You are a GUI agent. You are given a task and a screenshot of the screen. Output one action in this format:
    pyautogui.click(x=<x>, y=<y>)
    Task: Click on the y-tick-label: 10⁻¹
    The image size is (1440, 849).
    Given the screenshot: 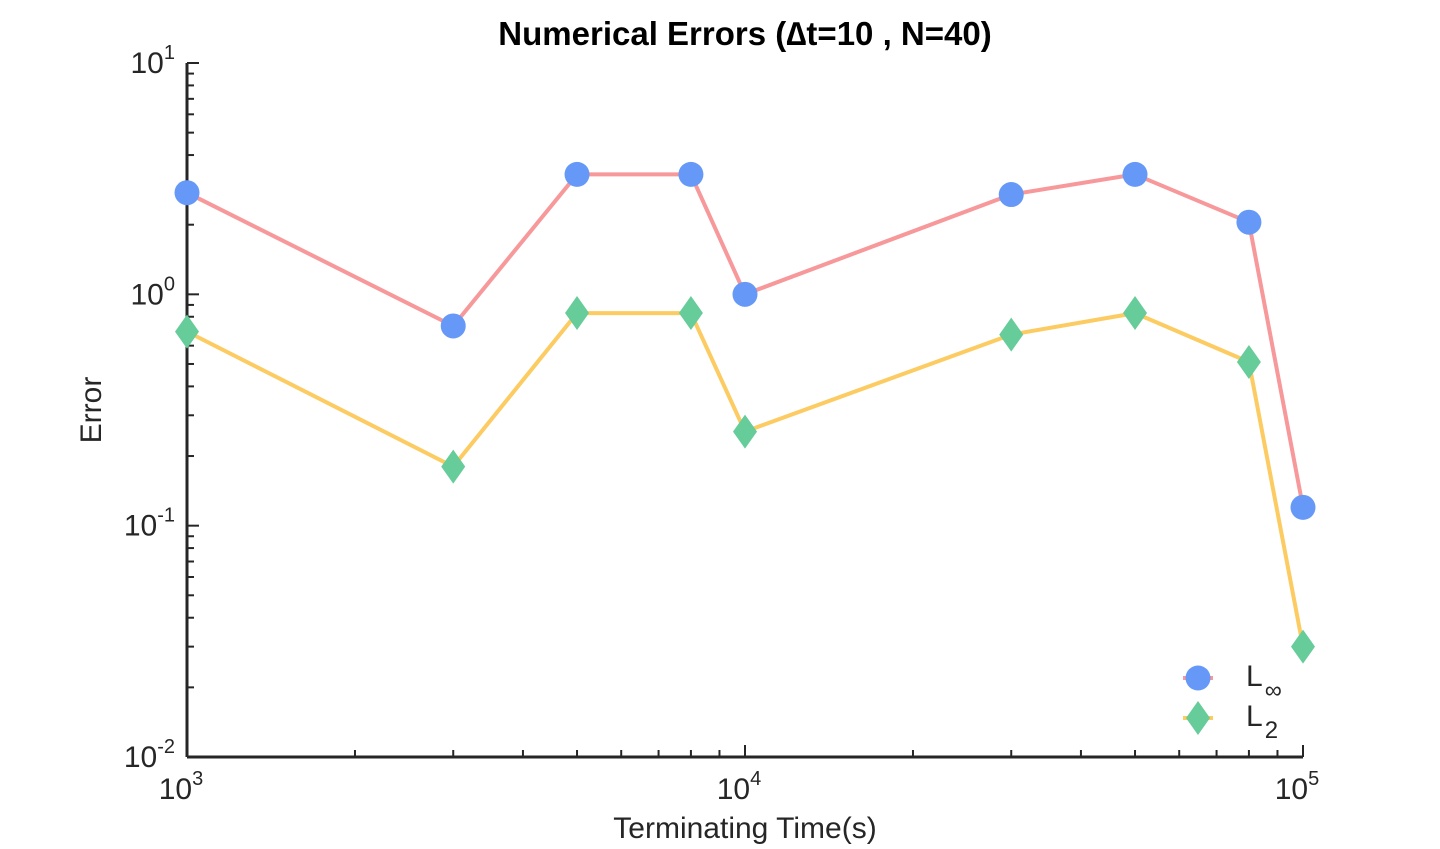 What is the action you would take?
    pyautogui.click(x=149, y=524)
    